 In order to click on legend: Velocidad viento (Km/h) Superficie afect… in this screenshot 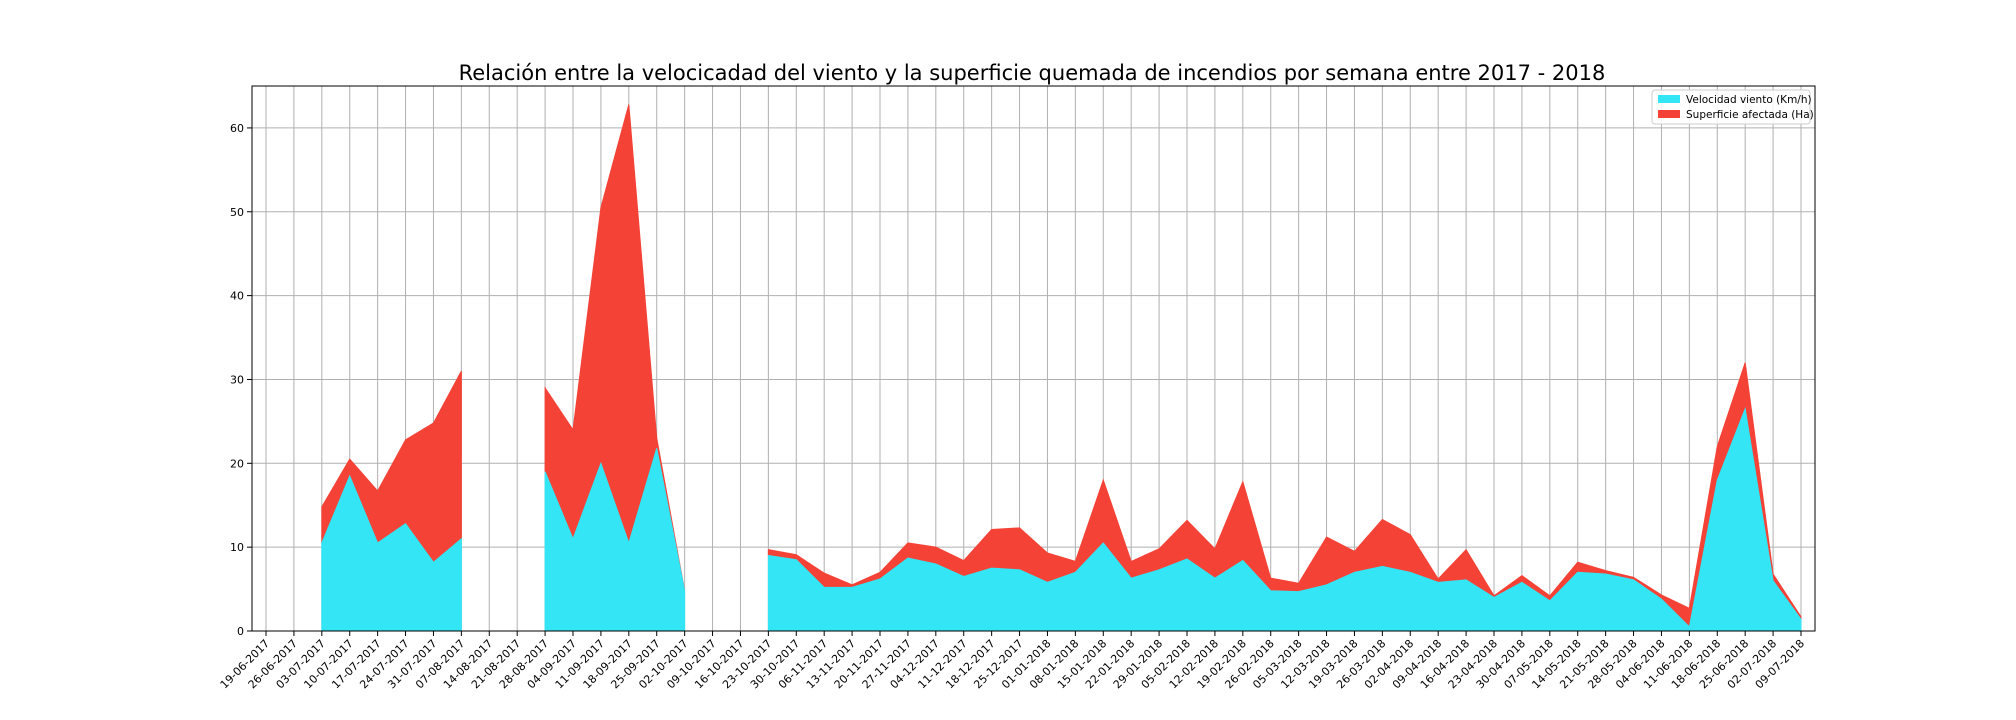, I will do `click(1732, 107)`.